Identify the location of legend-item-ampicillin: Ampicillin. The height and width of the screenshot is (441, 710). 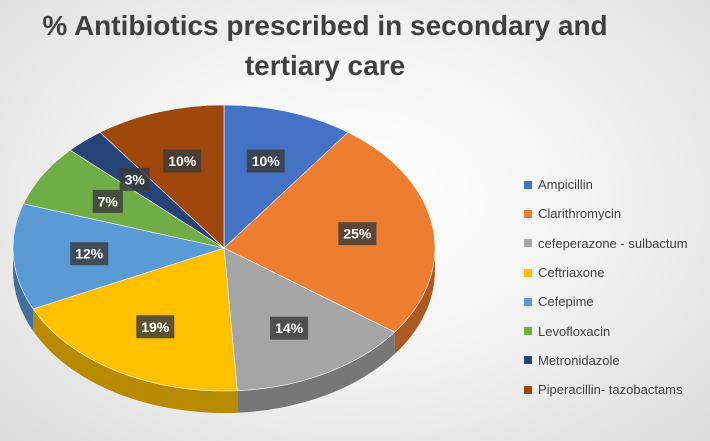
(617, 184).